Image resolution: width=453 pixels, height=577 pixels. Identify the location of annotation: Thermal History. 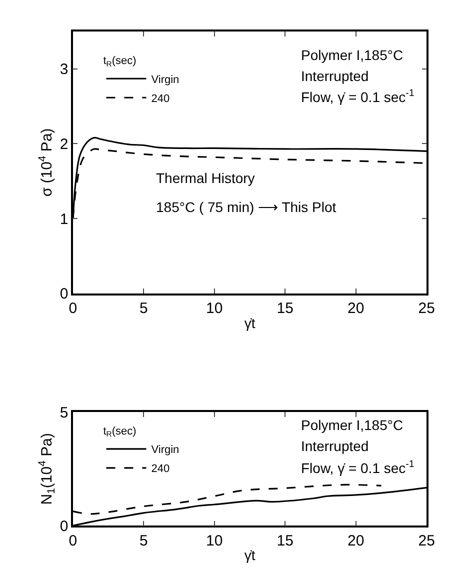
(205, 178).